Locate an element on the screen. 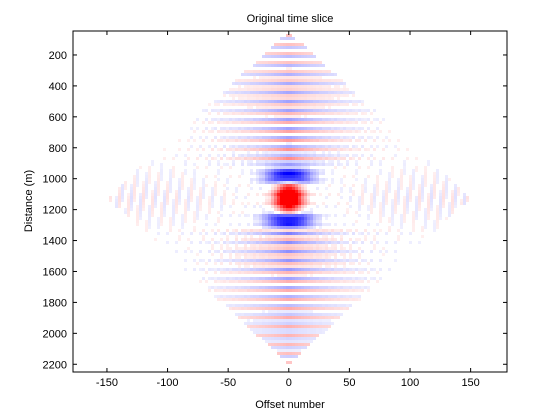 The image size is (560, 420). y-tick-label: 1800 is located at coordinates (55, 303).